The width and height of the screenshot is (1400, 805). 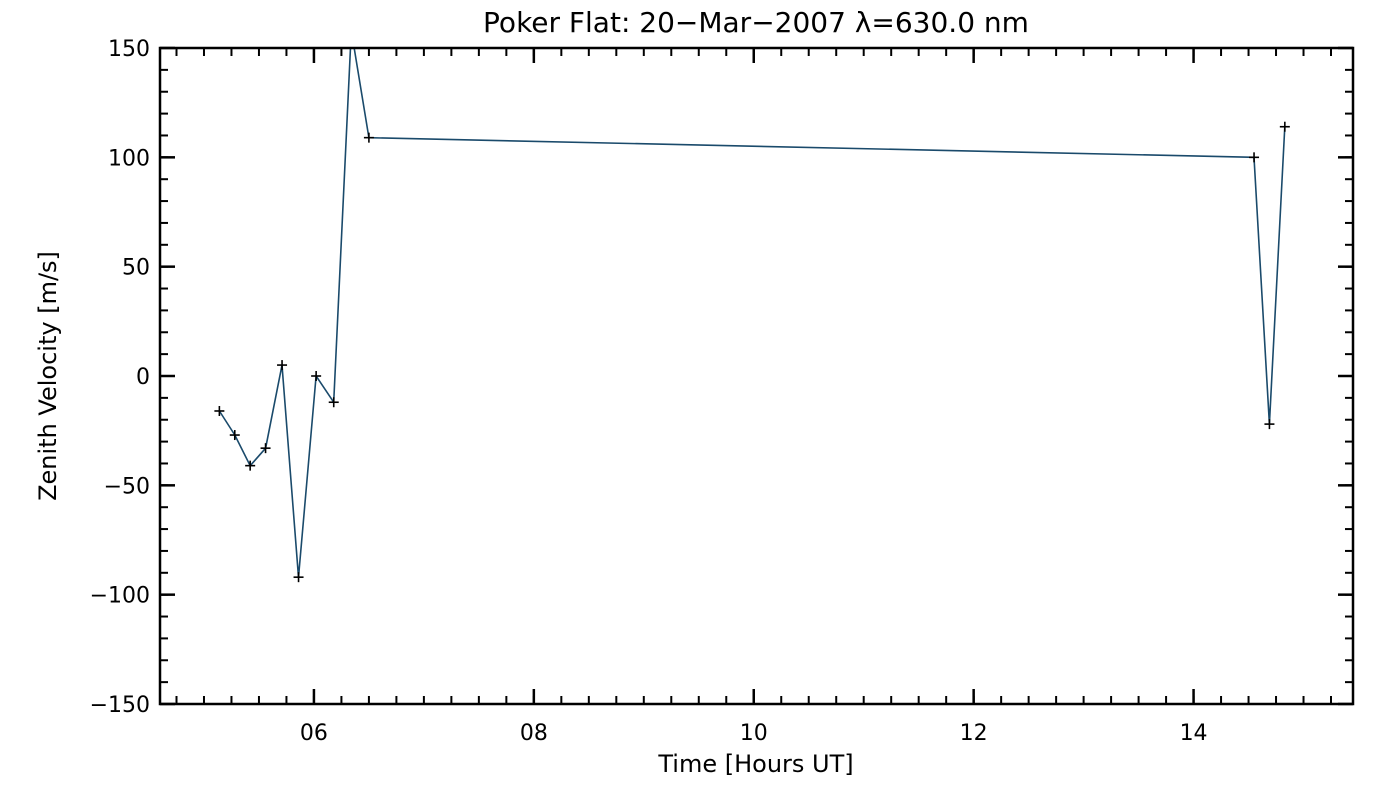 I want to click on y-axis-label: Zenith Velocity [m/s], so click(x=48, y=376).